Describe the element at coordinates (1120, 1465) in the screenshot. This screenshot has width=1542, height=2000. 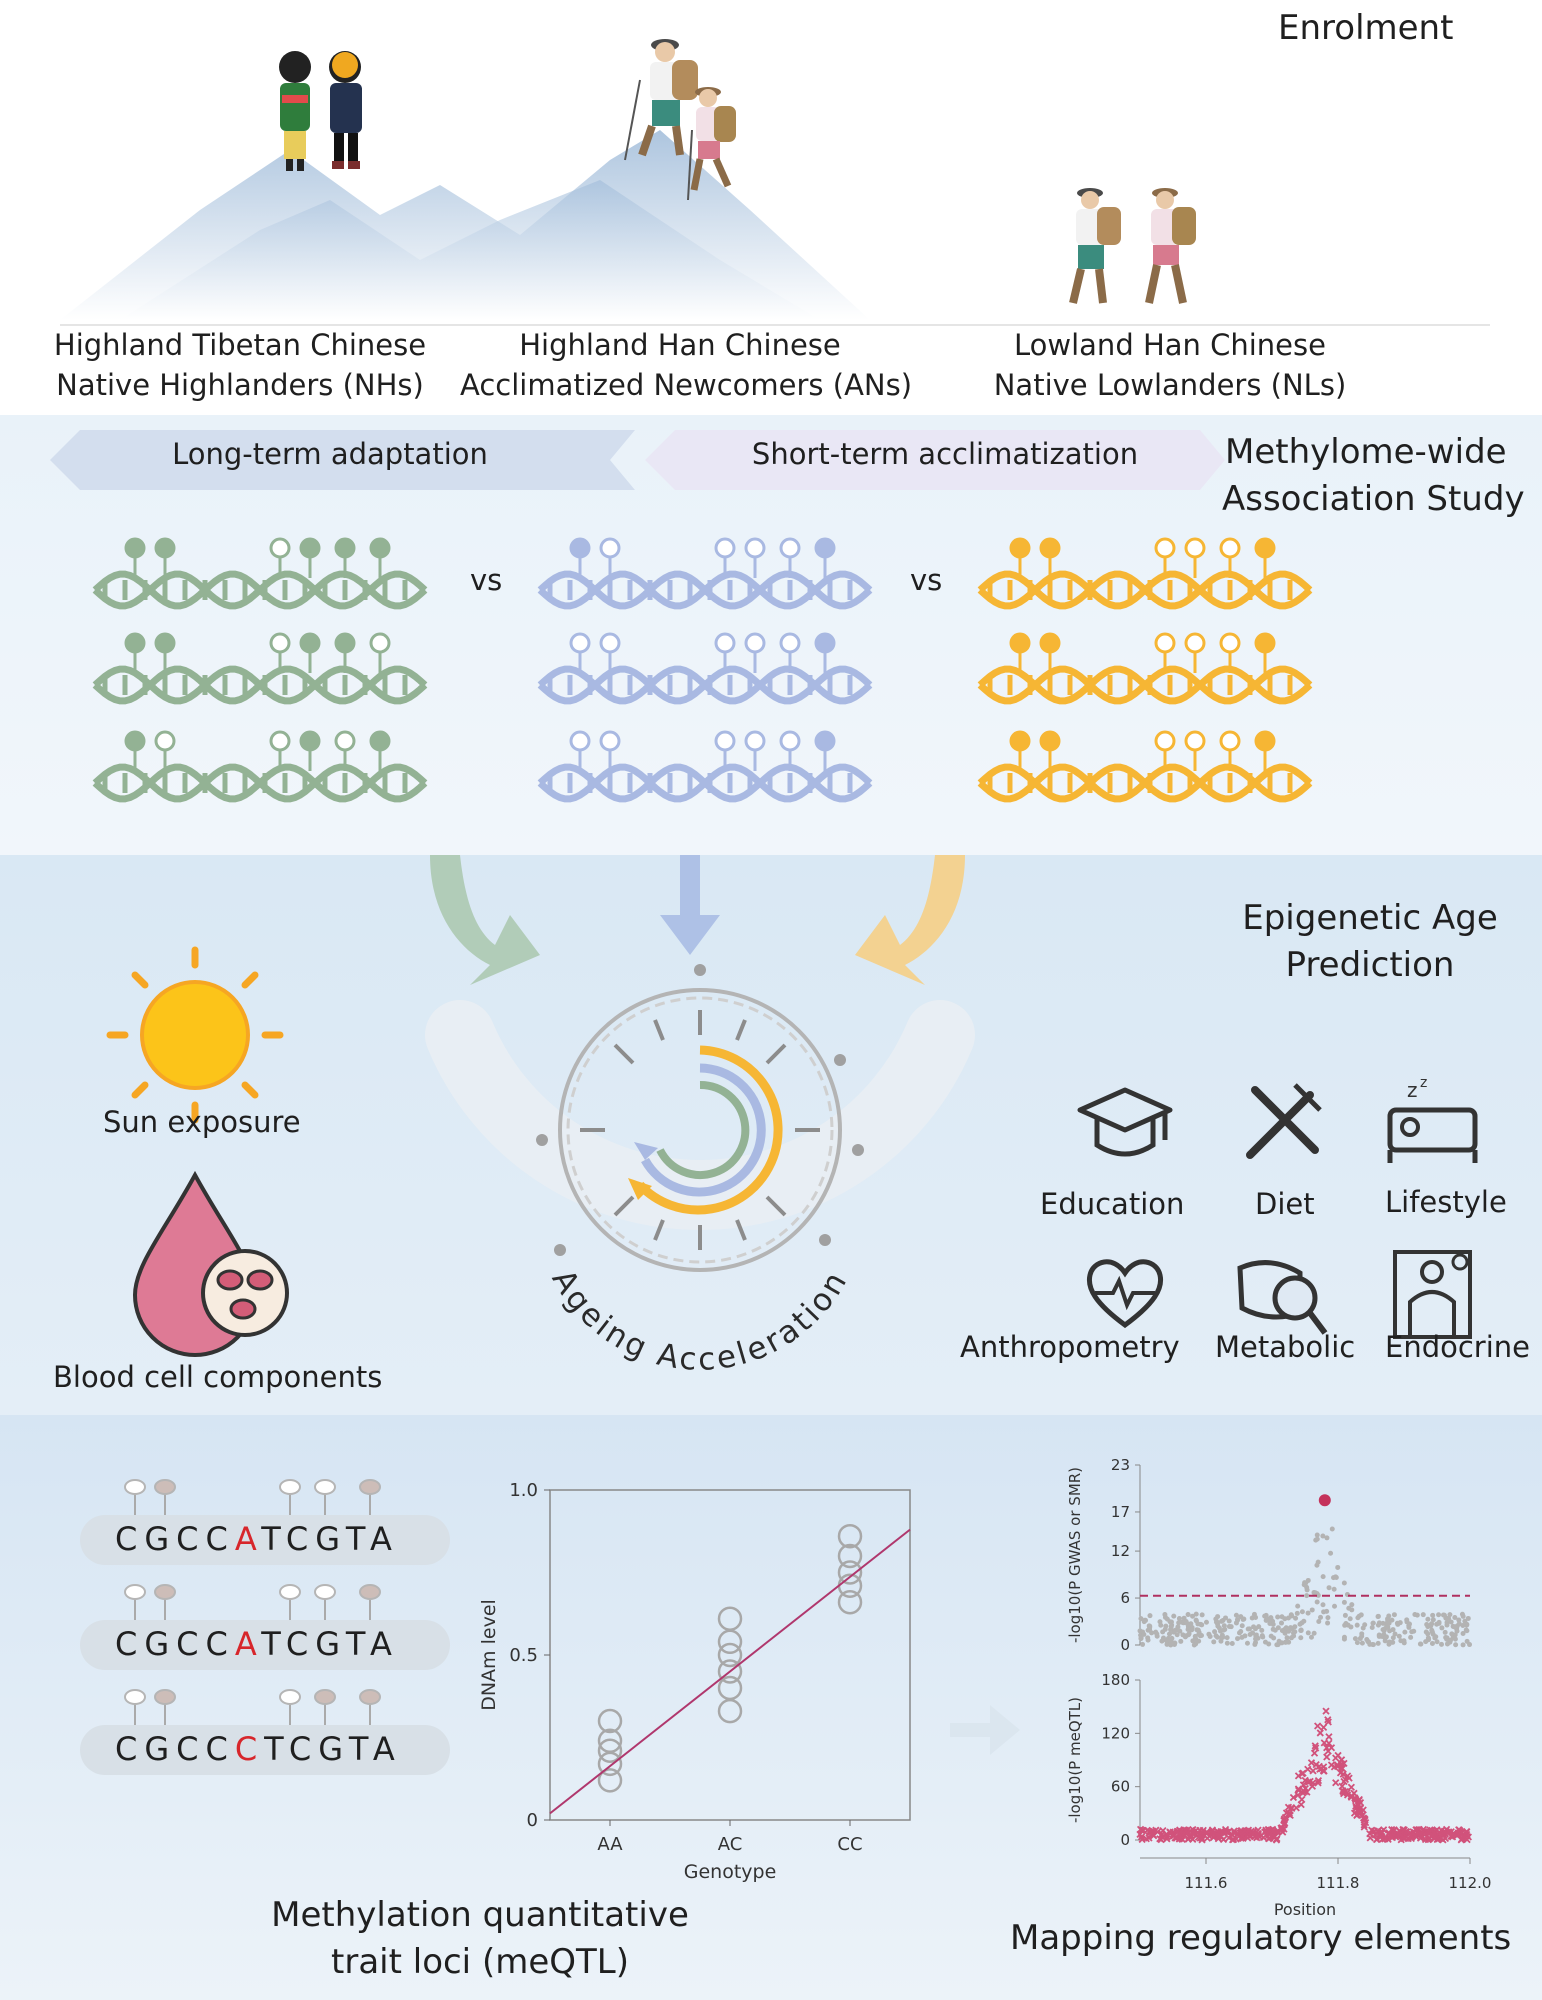
I see `y-tick-label: 23` at that location.